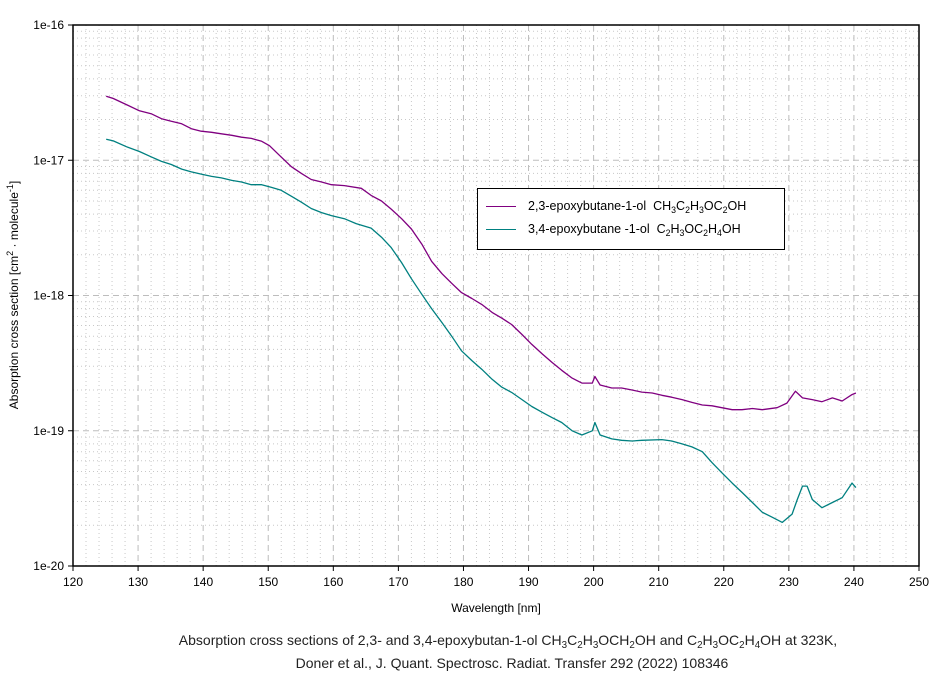 The width and height of the screenshot is (944, 676). What do you see at coordinates (10, 253) in the screenshot?
I see `ylabel-sup: 2` at bounding box center [10, 253].